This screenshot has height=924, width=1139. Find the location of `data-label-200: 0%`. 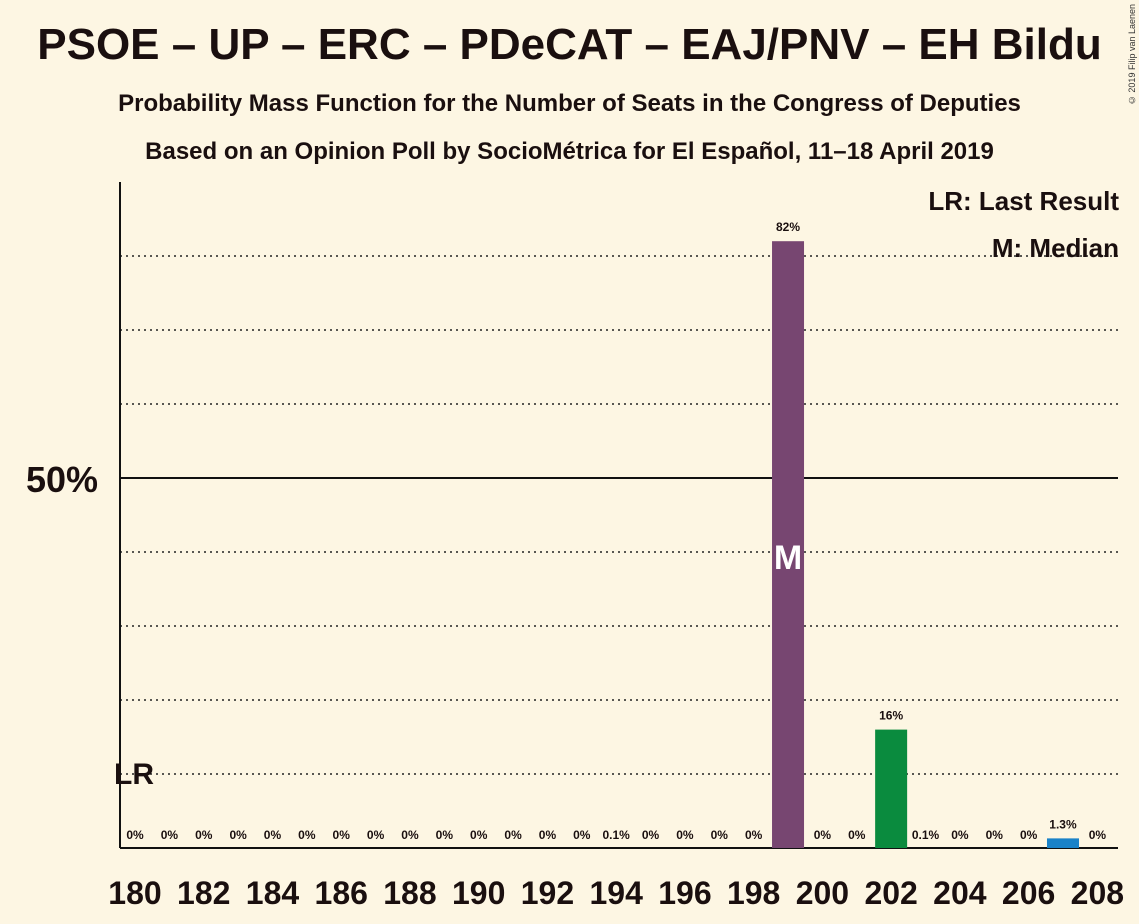

data-label-200: 0% is located at coordinates (823, 835).